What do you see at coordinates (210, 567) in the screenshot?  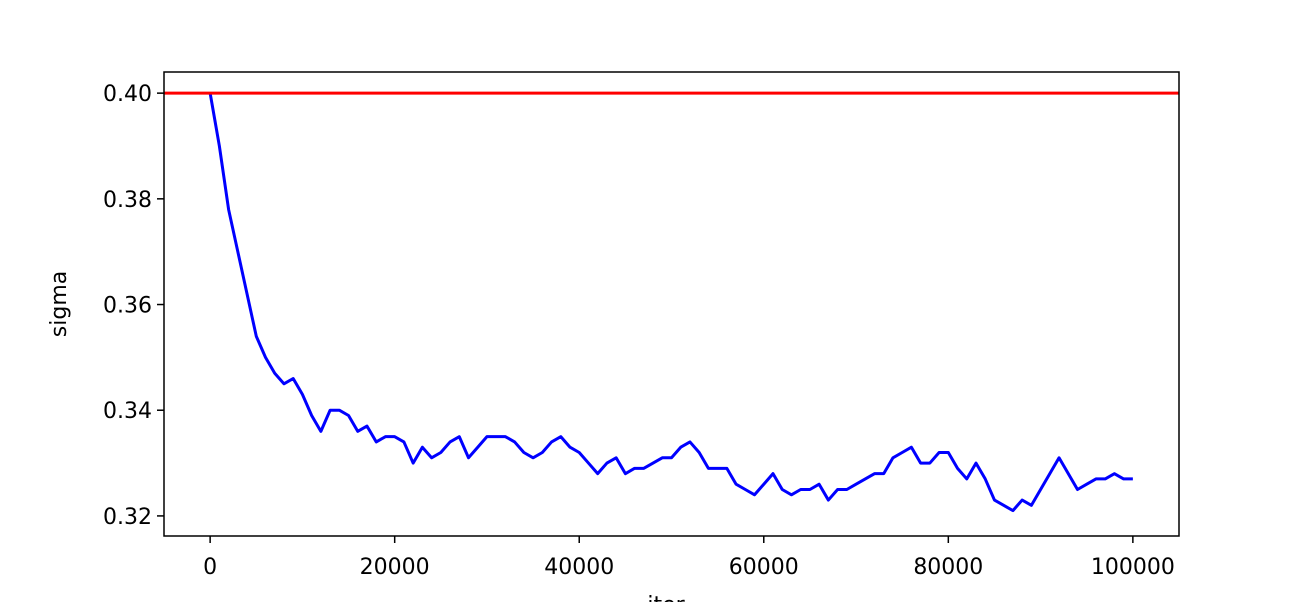 I see `x-tick-label: 0` at bounding box center [210, 567].